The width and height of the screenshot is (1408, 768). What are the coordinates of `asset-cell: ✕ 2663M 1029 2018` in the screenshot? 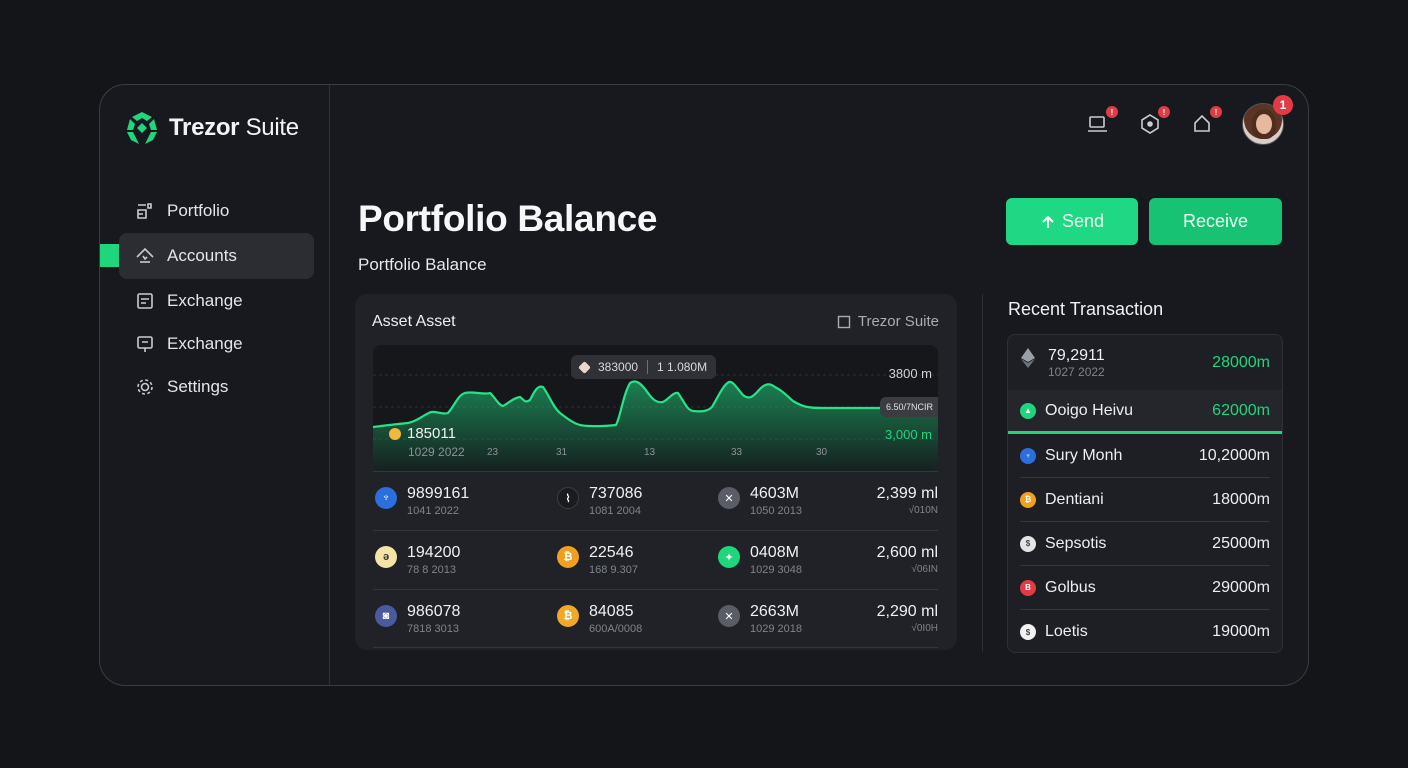 It's located at (760, 619).